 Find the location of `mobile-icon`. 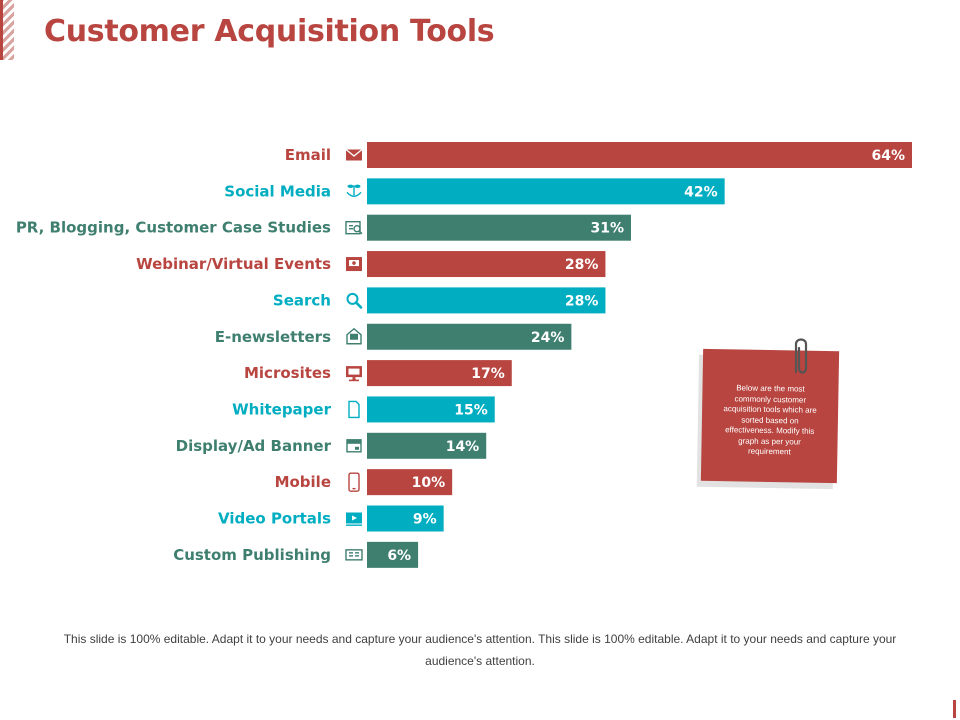

mobile-icon is located at coordinates (354, 482).